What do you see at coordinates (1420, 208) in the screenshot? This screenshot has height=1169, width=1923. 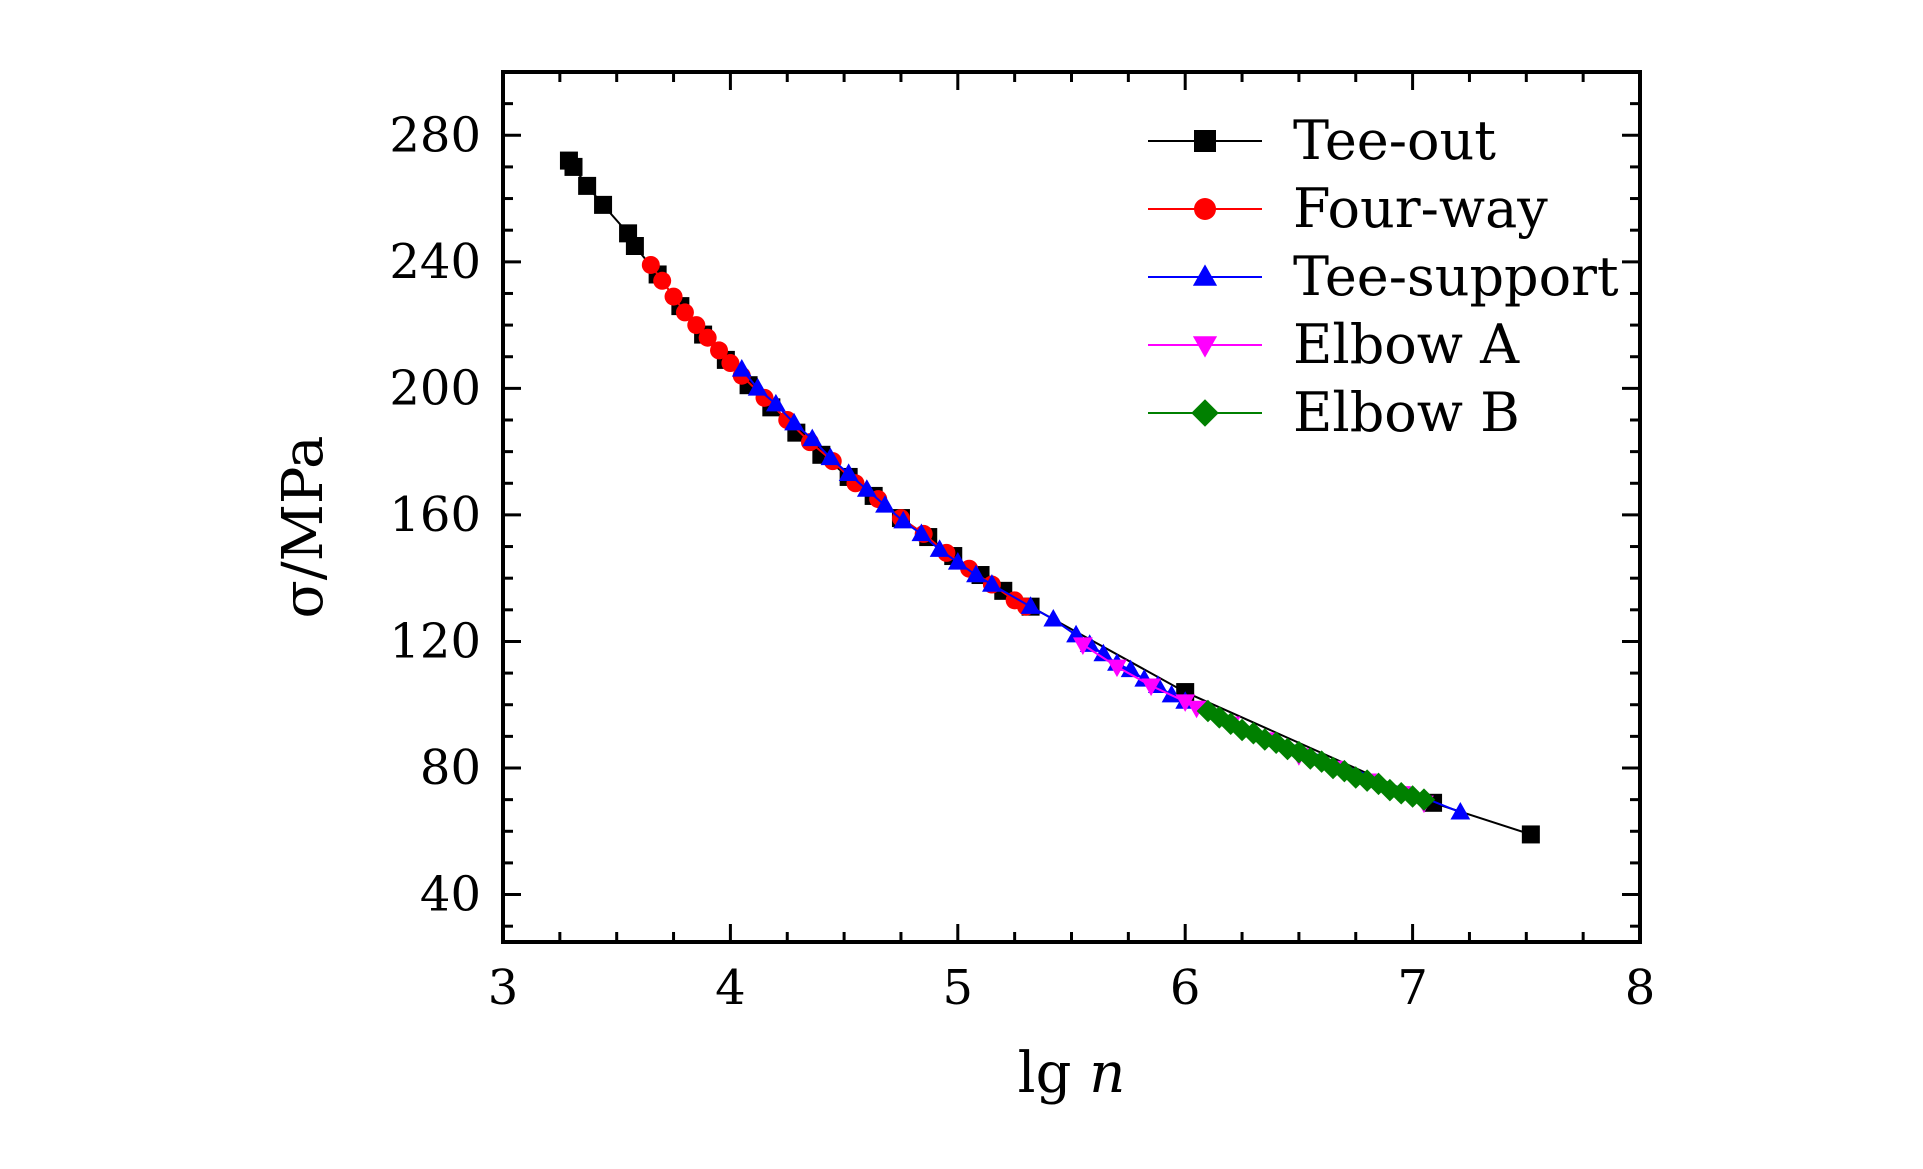 I see `legend-label: Four-way` at bounding box center [1420, 208].